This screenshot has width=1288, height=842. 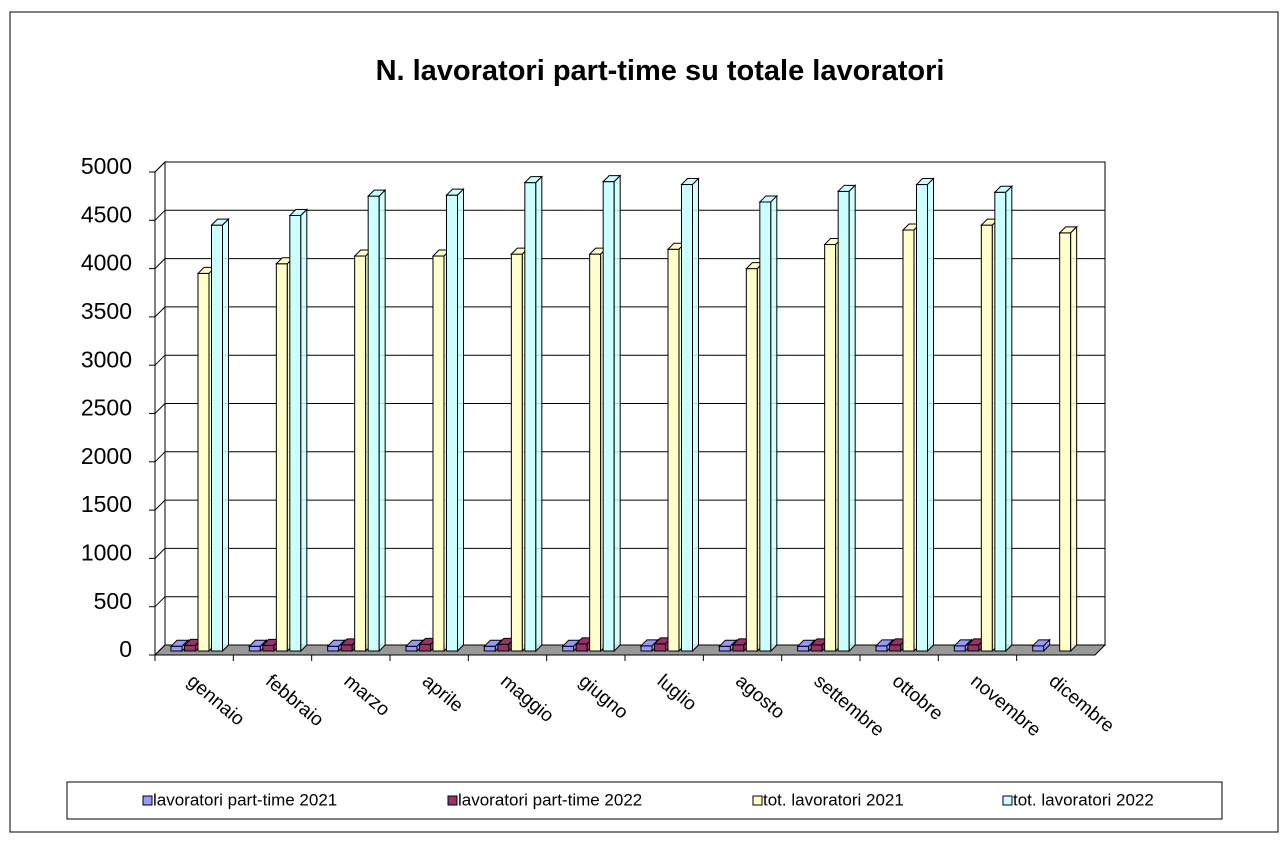 What do you see at coordinates (106, 408) in the screenshot?
I see `y-tick-label: 2500` at bounding box center [106, 408].